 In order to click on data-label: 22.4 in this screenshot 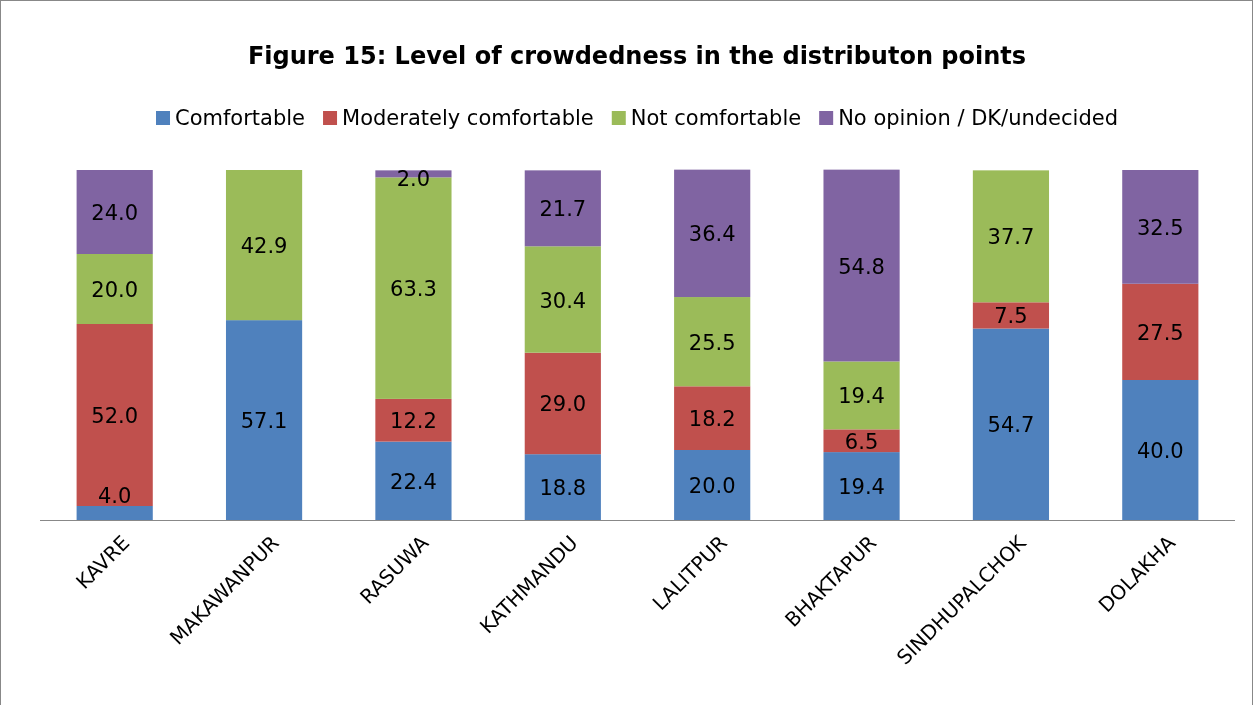, I will do `click(413, 481)`.